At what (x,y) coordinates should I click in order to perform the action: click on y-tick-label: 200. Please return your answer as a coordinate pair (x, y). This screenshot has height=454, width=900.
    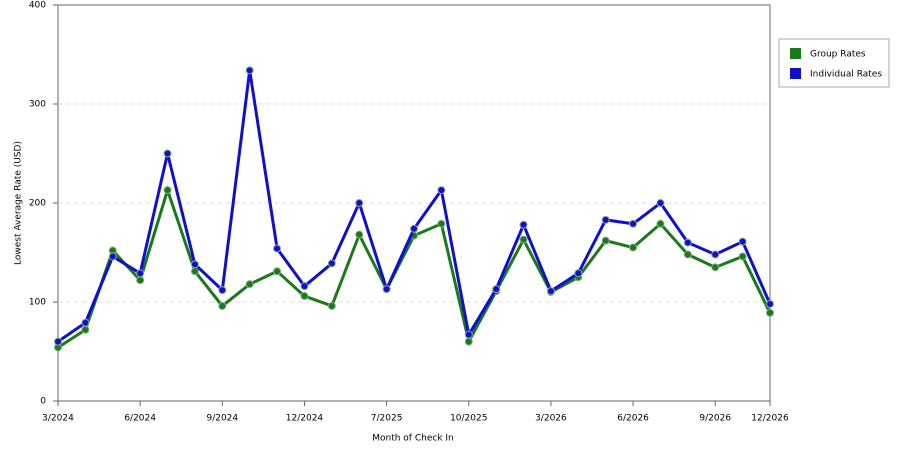
    Looking at the image, I should click on (37, 204).